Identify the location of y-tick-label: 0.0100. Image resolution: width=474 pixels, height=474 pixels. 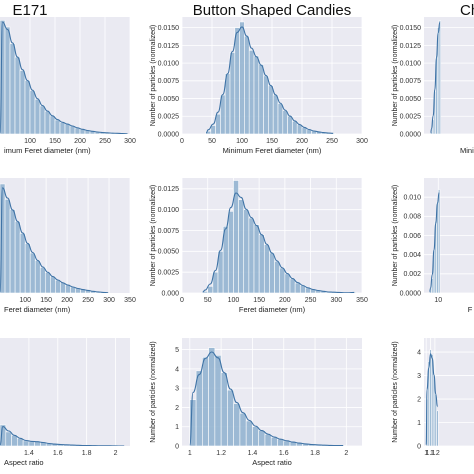
(169, 63).